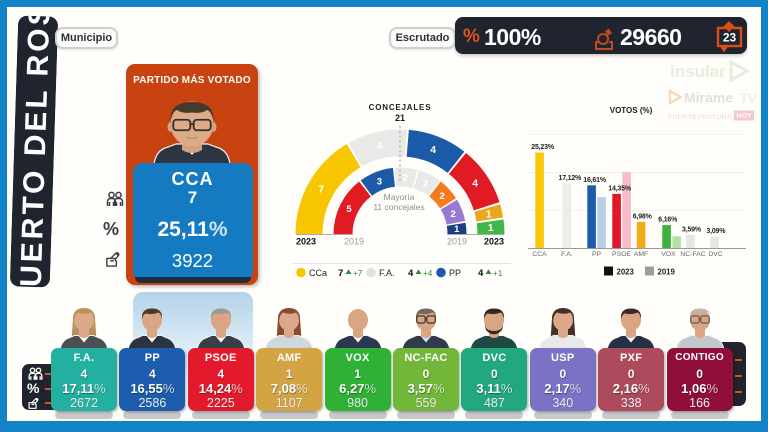 Image resolution: width=768 pixels, height=432 pixels. Describe the element at coordinates (708, 98) in the screenshot. I see `svg-text: Mírame` at that location.